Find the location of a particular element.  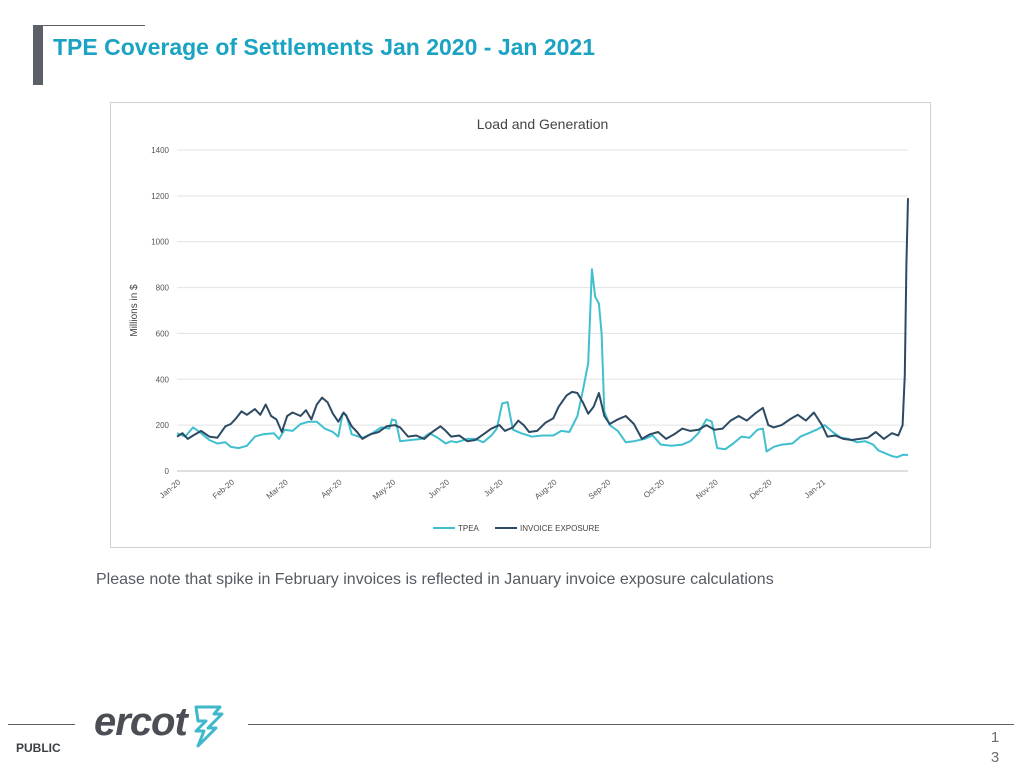

legend-label: TPEA is located at coordinates (469, 528).